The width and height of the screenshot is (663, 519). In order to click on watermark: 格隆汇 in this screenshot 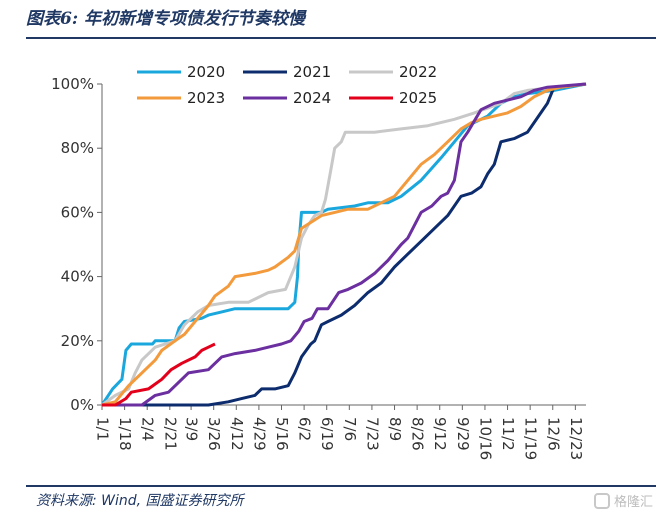, I will do `click(623, 500)`.